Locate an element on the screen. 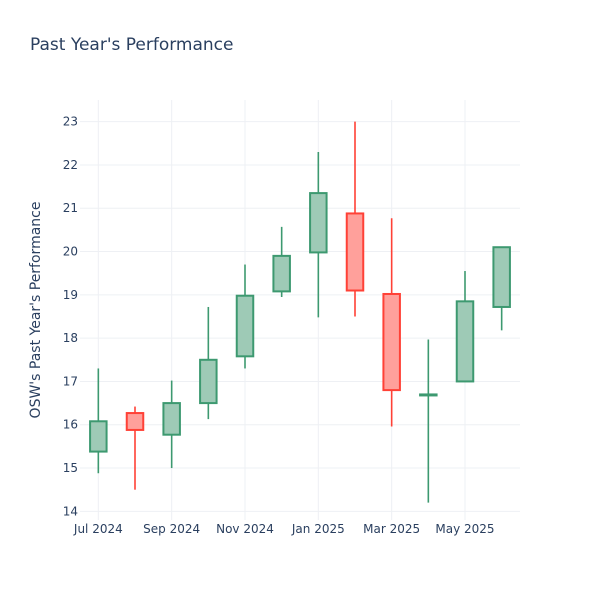 This screenshot has height=600, width=600. x-tick-label: May 2025 is located at coordinates (464, 529).